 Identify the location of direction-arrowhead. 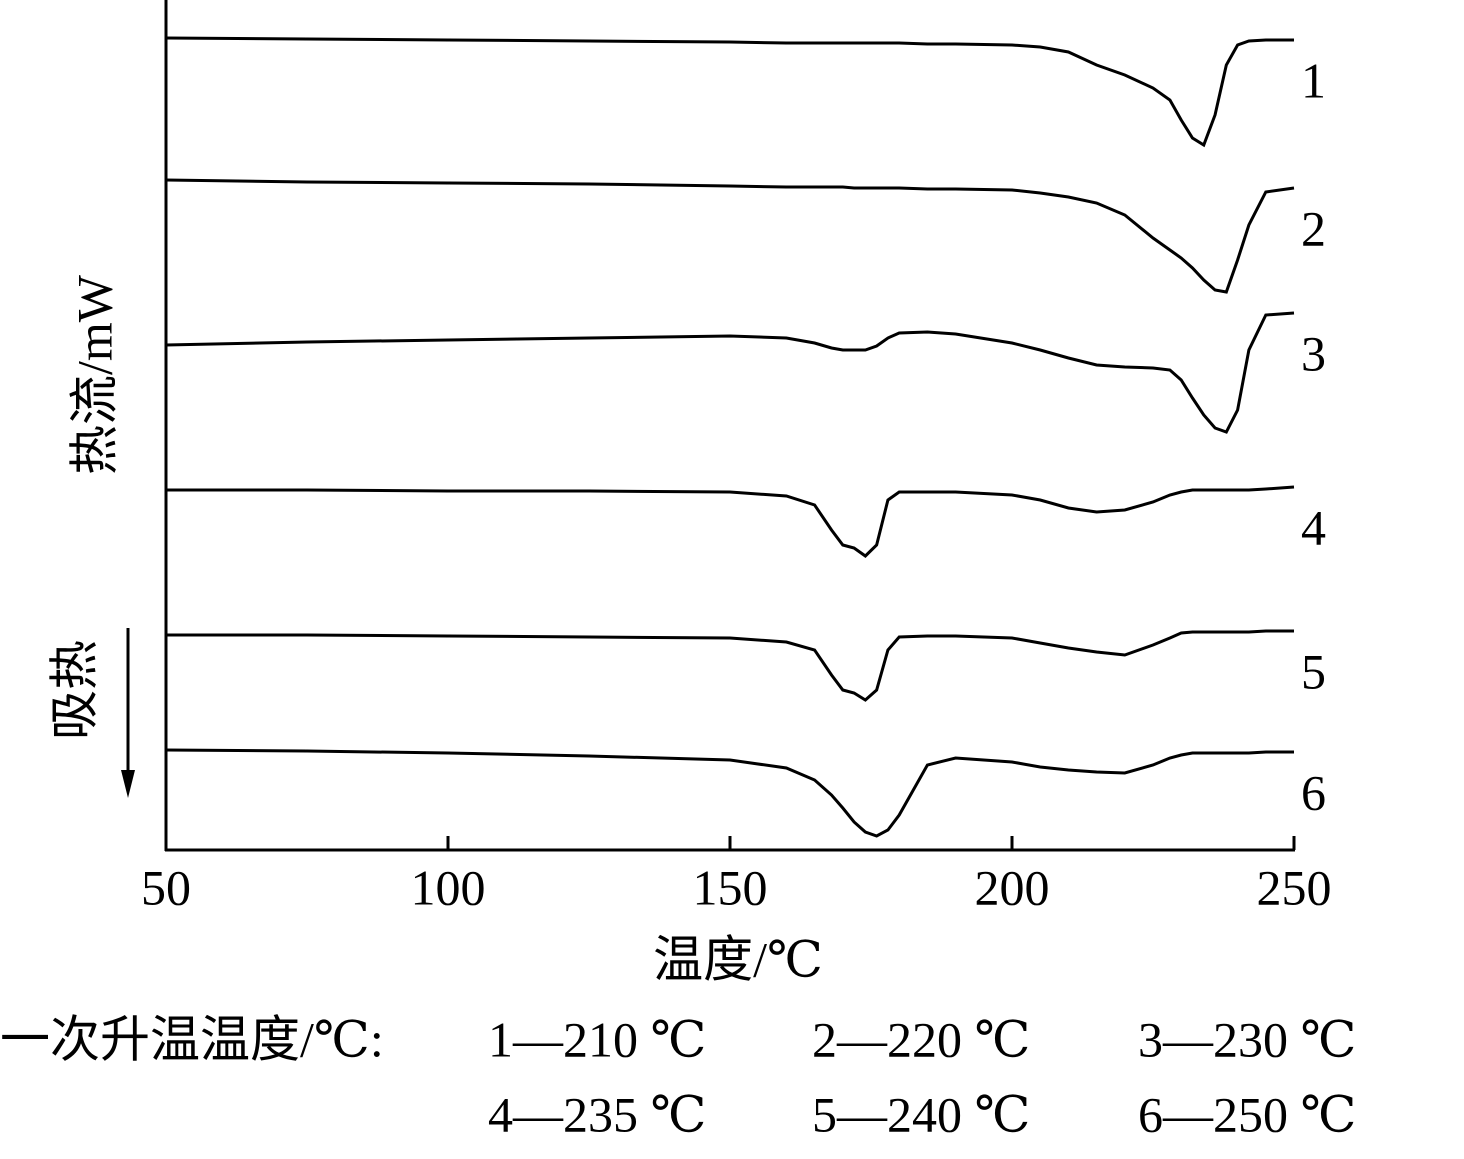
(128, 784).